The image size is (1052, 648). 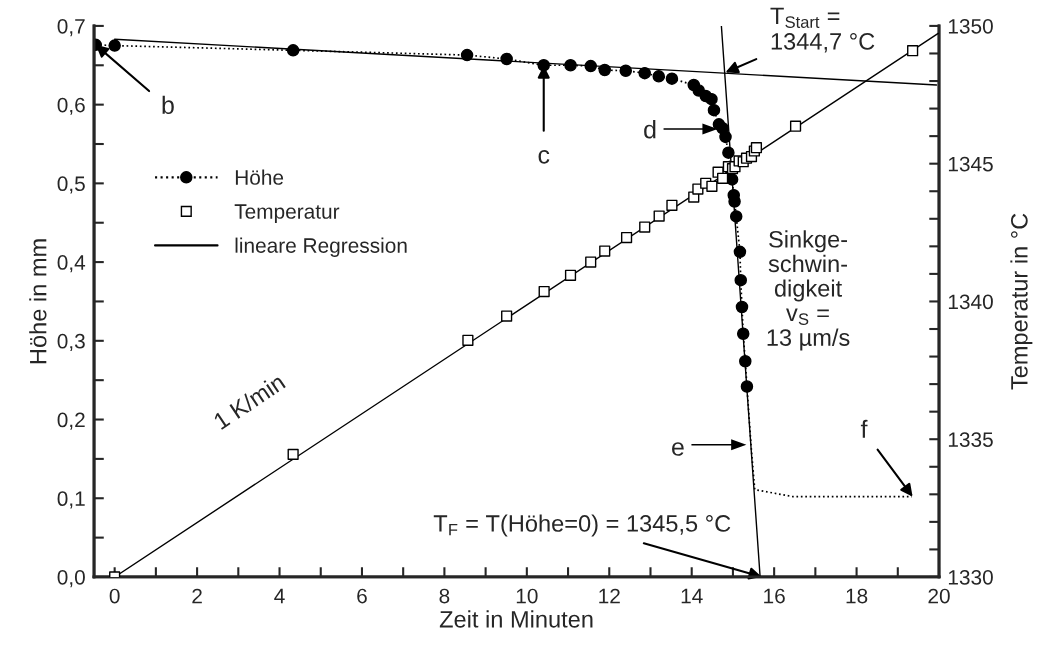 I want to click on x-tick-label: 20, so click(x=939, y=596).